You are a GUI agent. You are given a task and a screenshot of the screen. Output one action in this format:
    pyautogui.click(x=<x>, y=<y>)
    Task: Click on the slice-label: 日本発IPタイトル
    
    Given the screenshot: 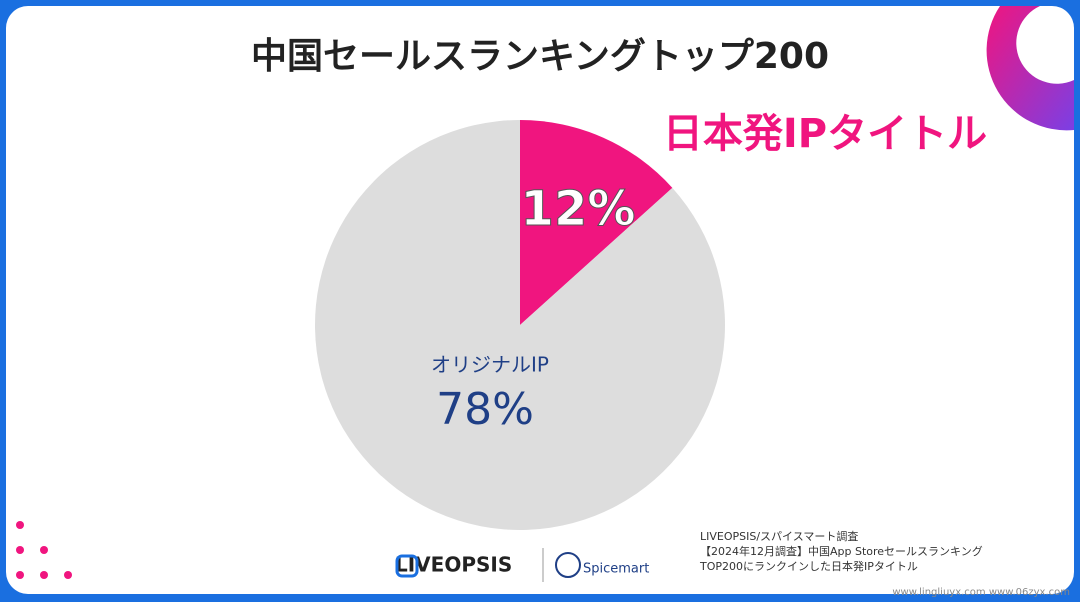 What is the action you would take?
    pyautogui.click(x=825, y=134)
    